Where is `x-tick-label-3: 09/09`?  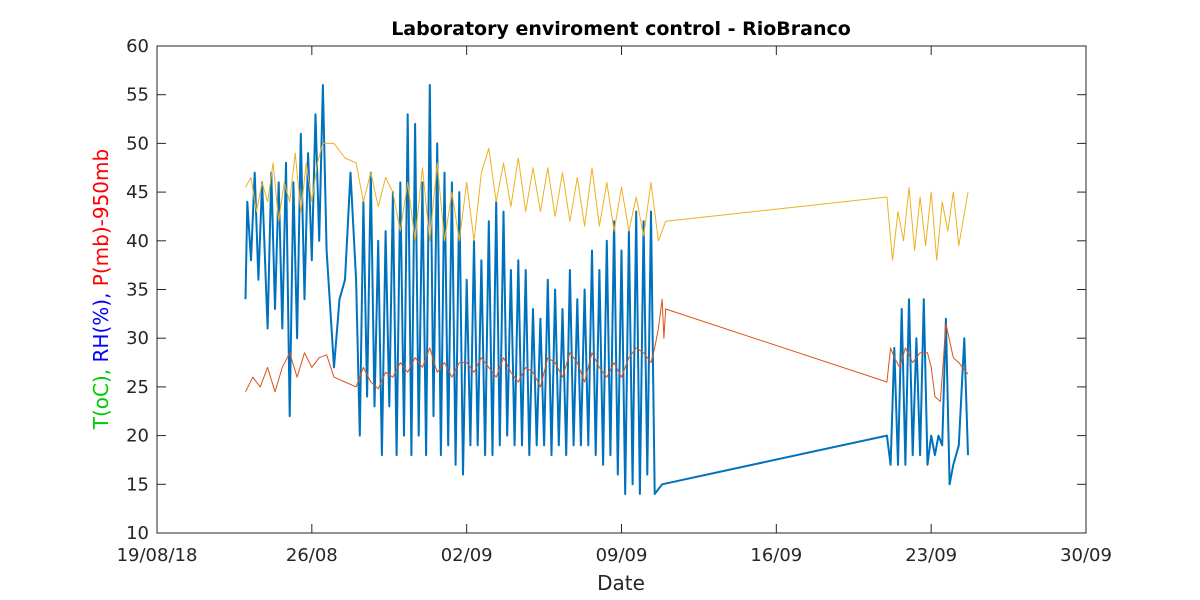 x-tick-label-3: 09/09 is located at coordinates (622, 555).